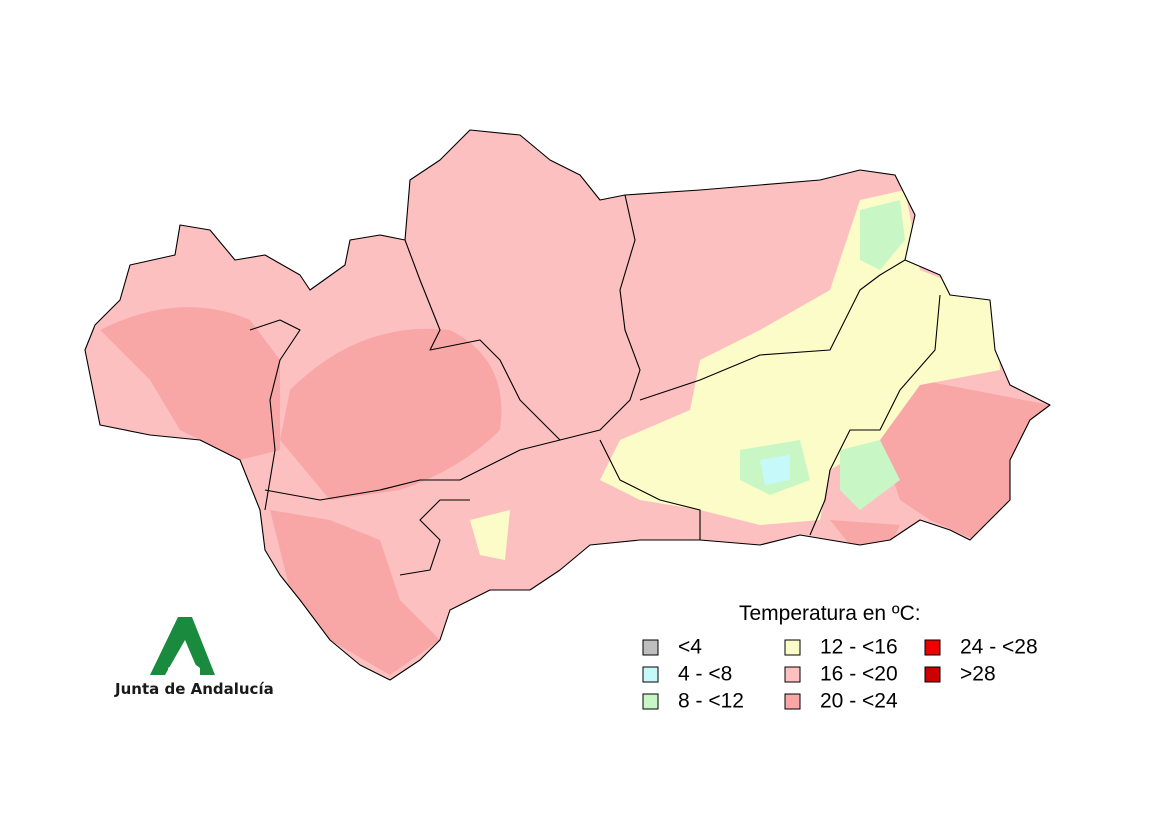 The height and width of the screenshot is (826, 1169). What do you see at coordinates (859, 674) in the screenshot?
I see `legend-label: 16 - <20` at bounding box center [859, 674].